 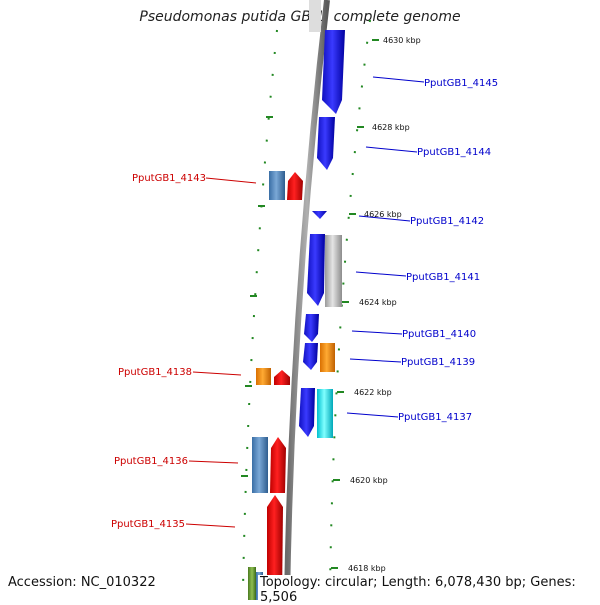 What do you see at coordinates (385, 247) in the screenshot?
I see `leader-lines-forward` at bounding box center [385, 247].